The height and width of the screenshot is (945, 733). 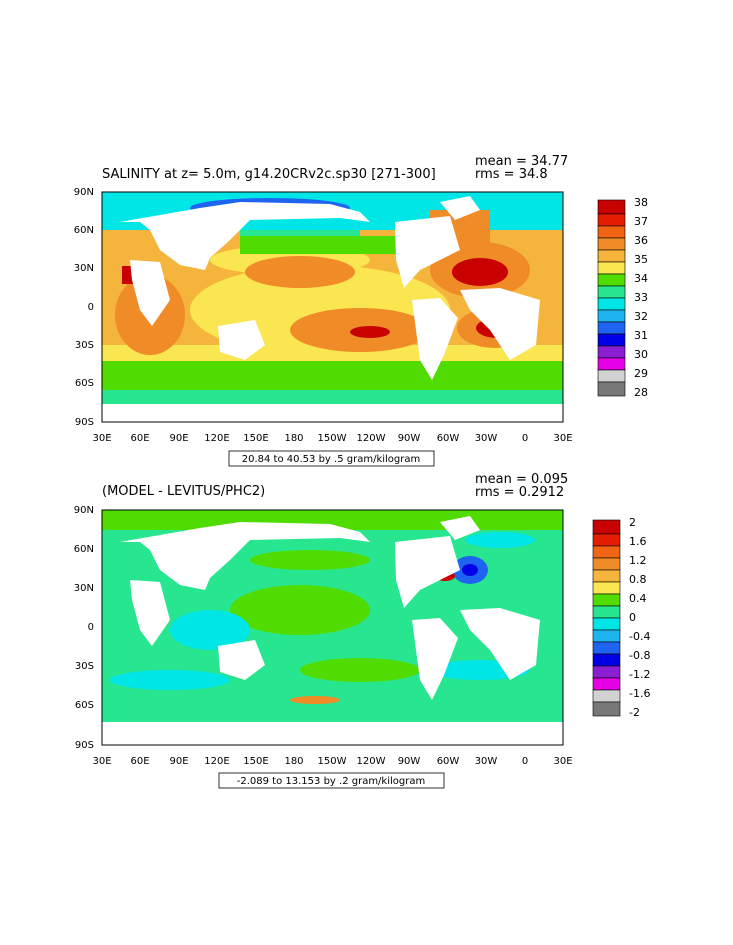 I want to click on colorbar-label: 32, so click(x=641, y=316).